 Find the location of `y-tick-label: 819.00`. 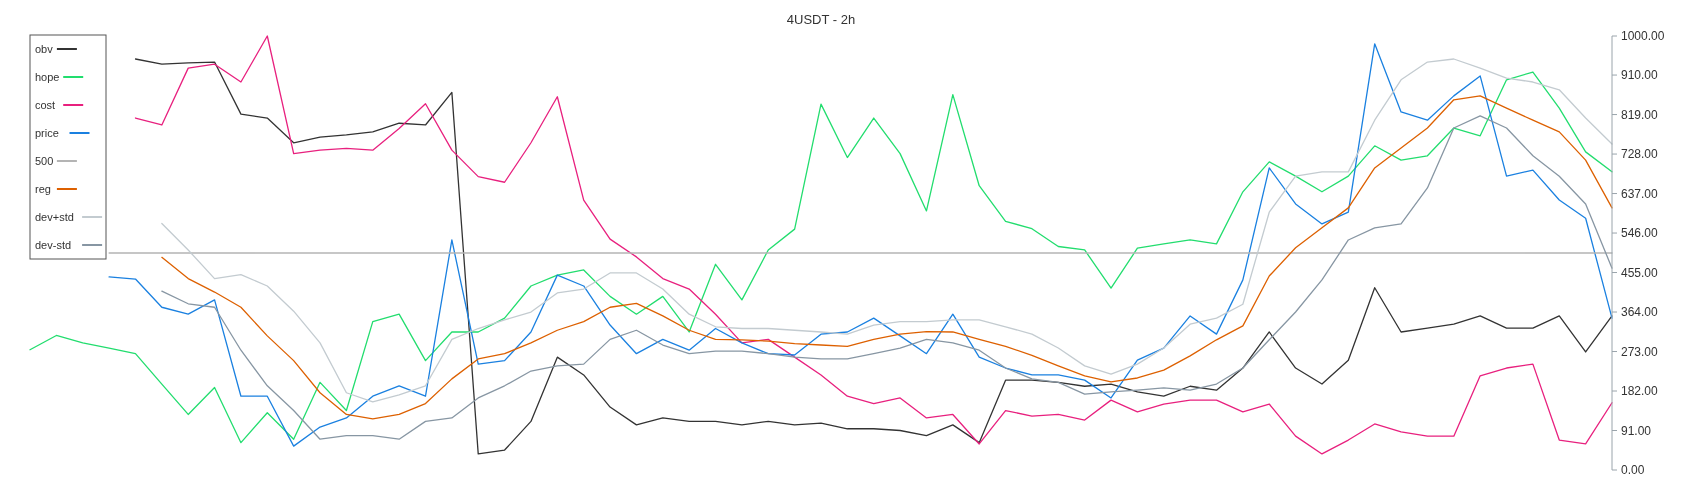

y-tick-label: 819.00 is located at coordinates (1640, 114).